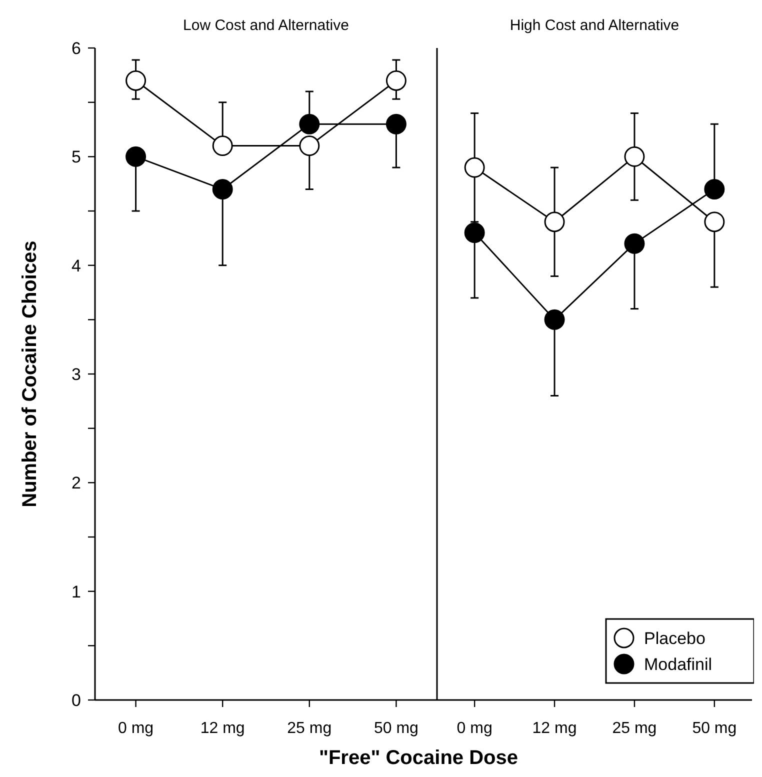  What do you see at coordinates (76, 48) in the screenshot?
I see `y-tick-label: 6` at bounding box center [76, 48].